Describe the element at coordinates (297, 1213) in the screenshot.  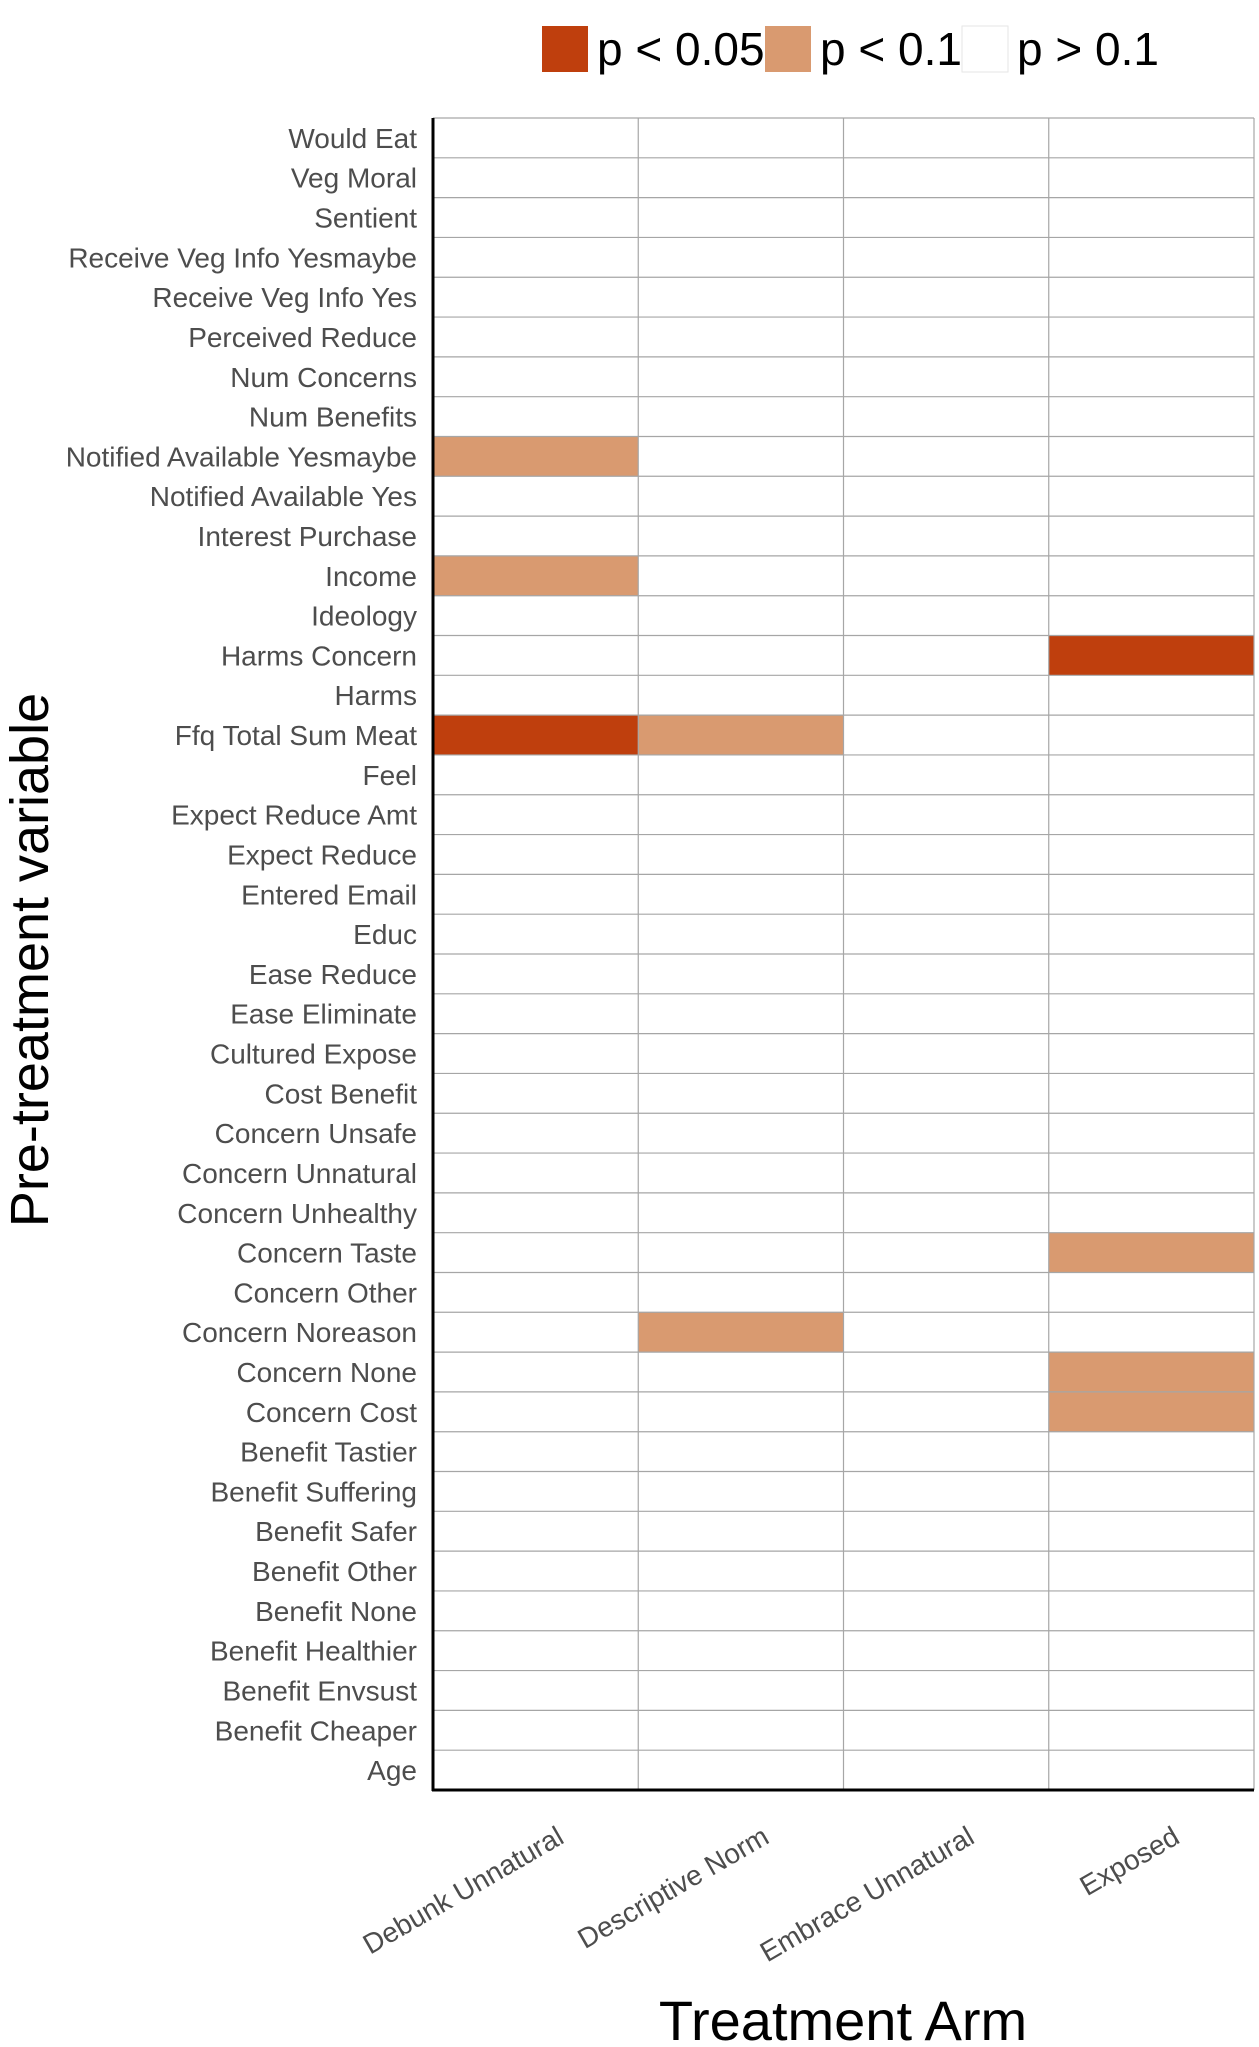
I see `y-tick-label: Concern Unhealthy` at that location.